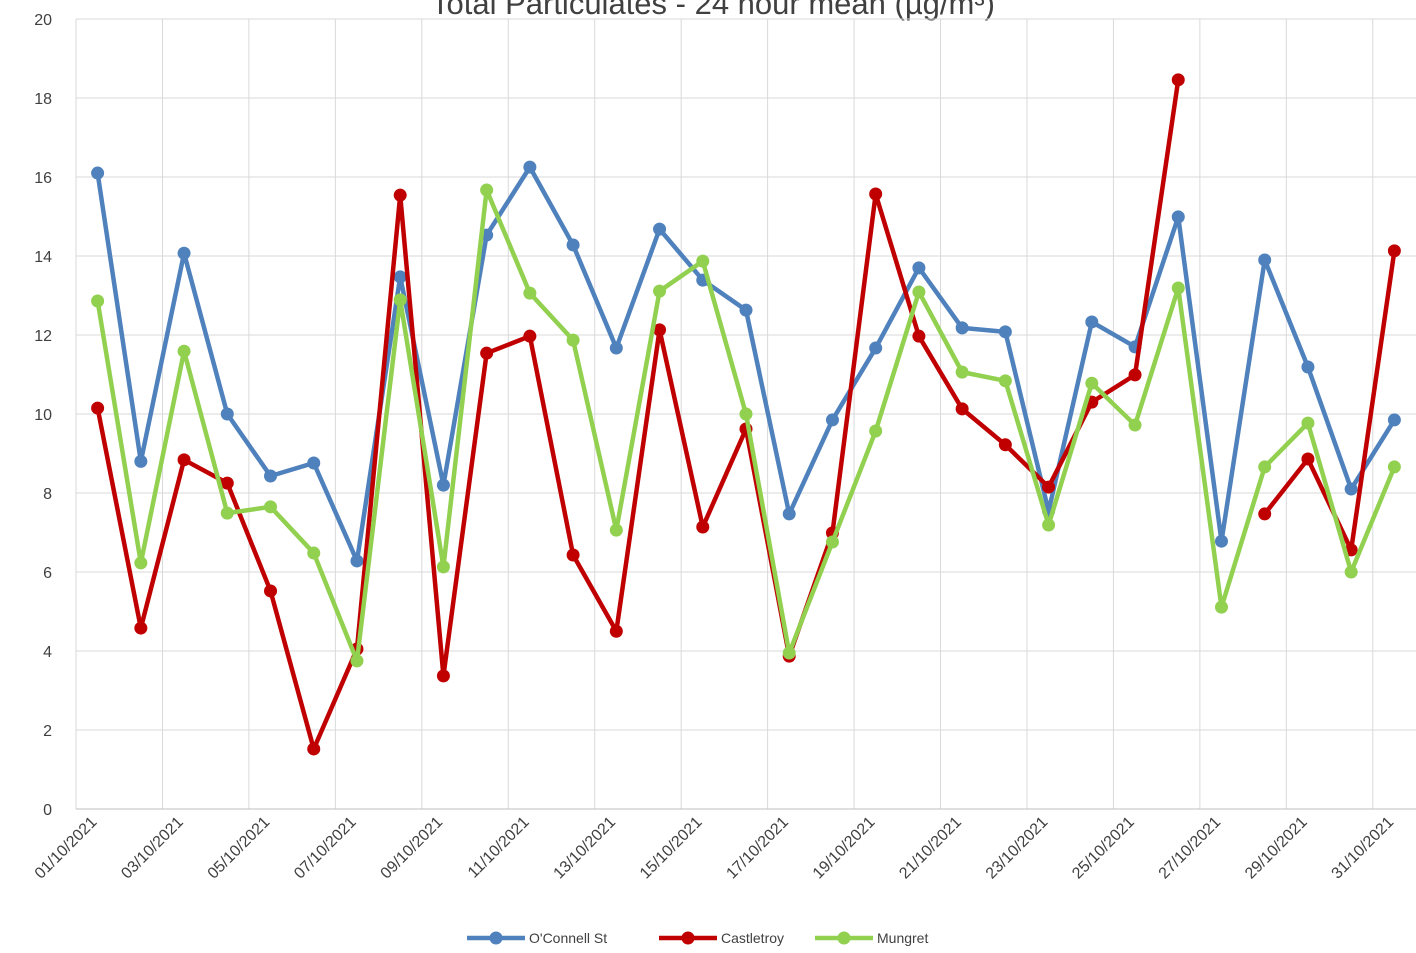  I want to click on y-tick-label: 4, so click(47, 652).